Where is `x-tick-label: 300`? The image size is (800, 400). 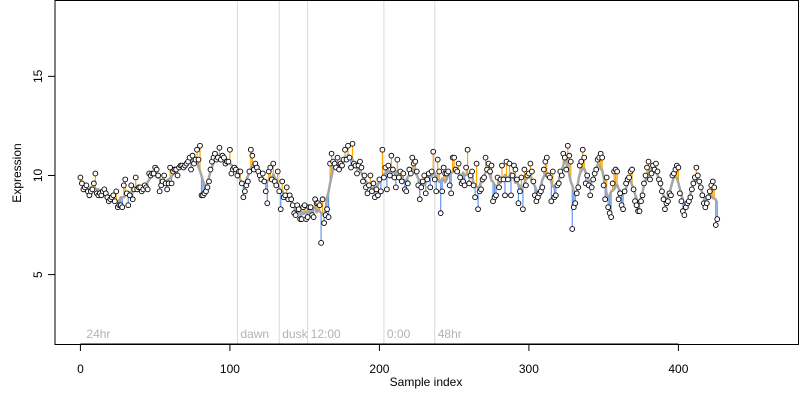
x-tick-label: 300 is located at coordinates (529, 369).